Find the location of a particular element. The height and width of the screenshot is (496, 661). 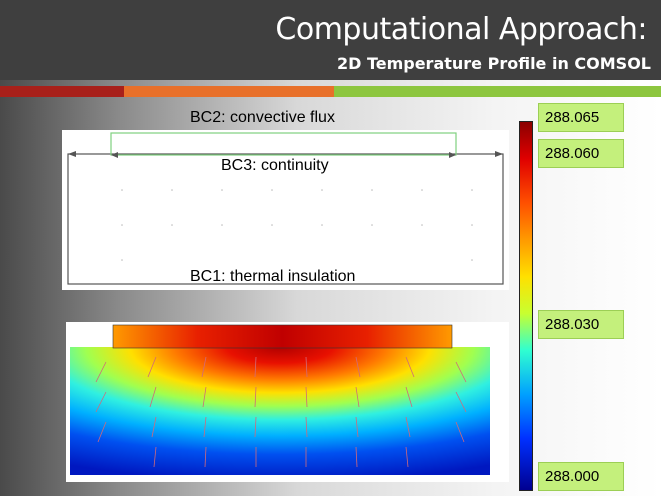

top-block-field is located at coordinates (282, 336).